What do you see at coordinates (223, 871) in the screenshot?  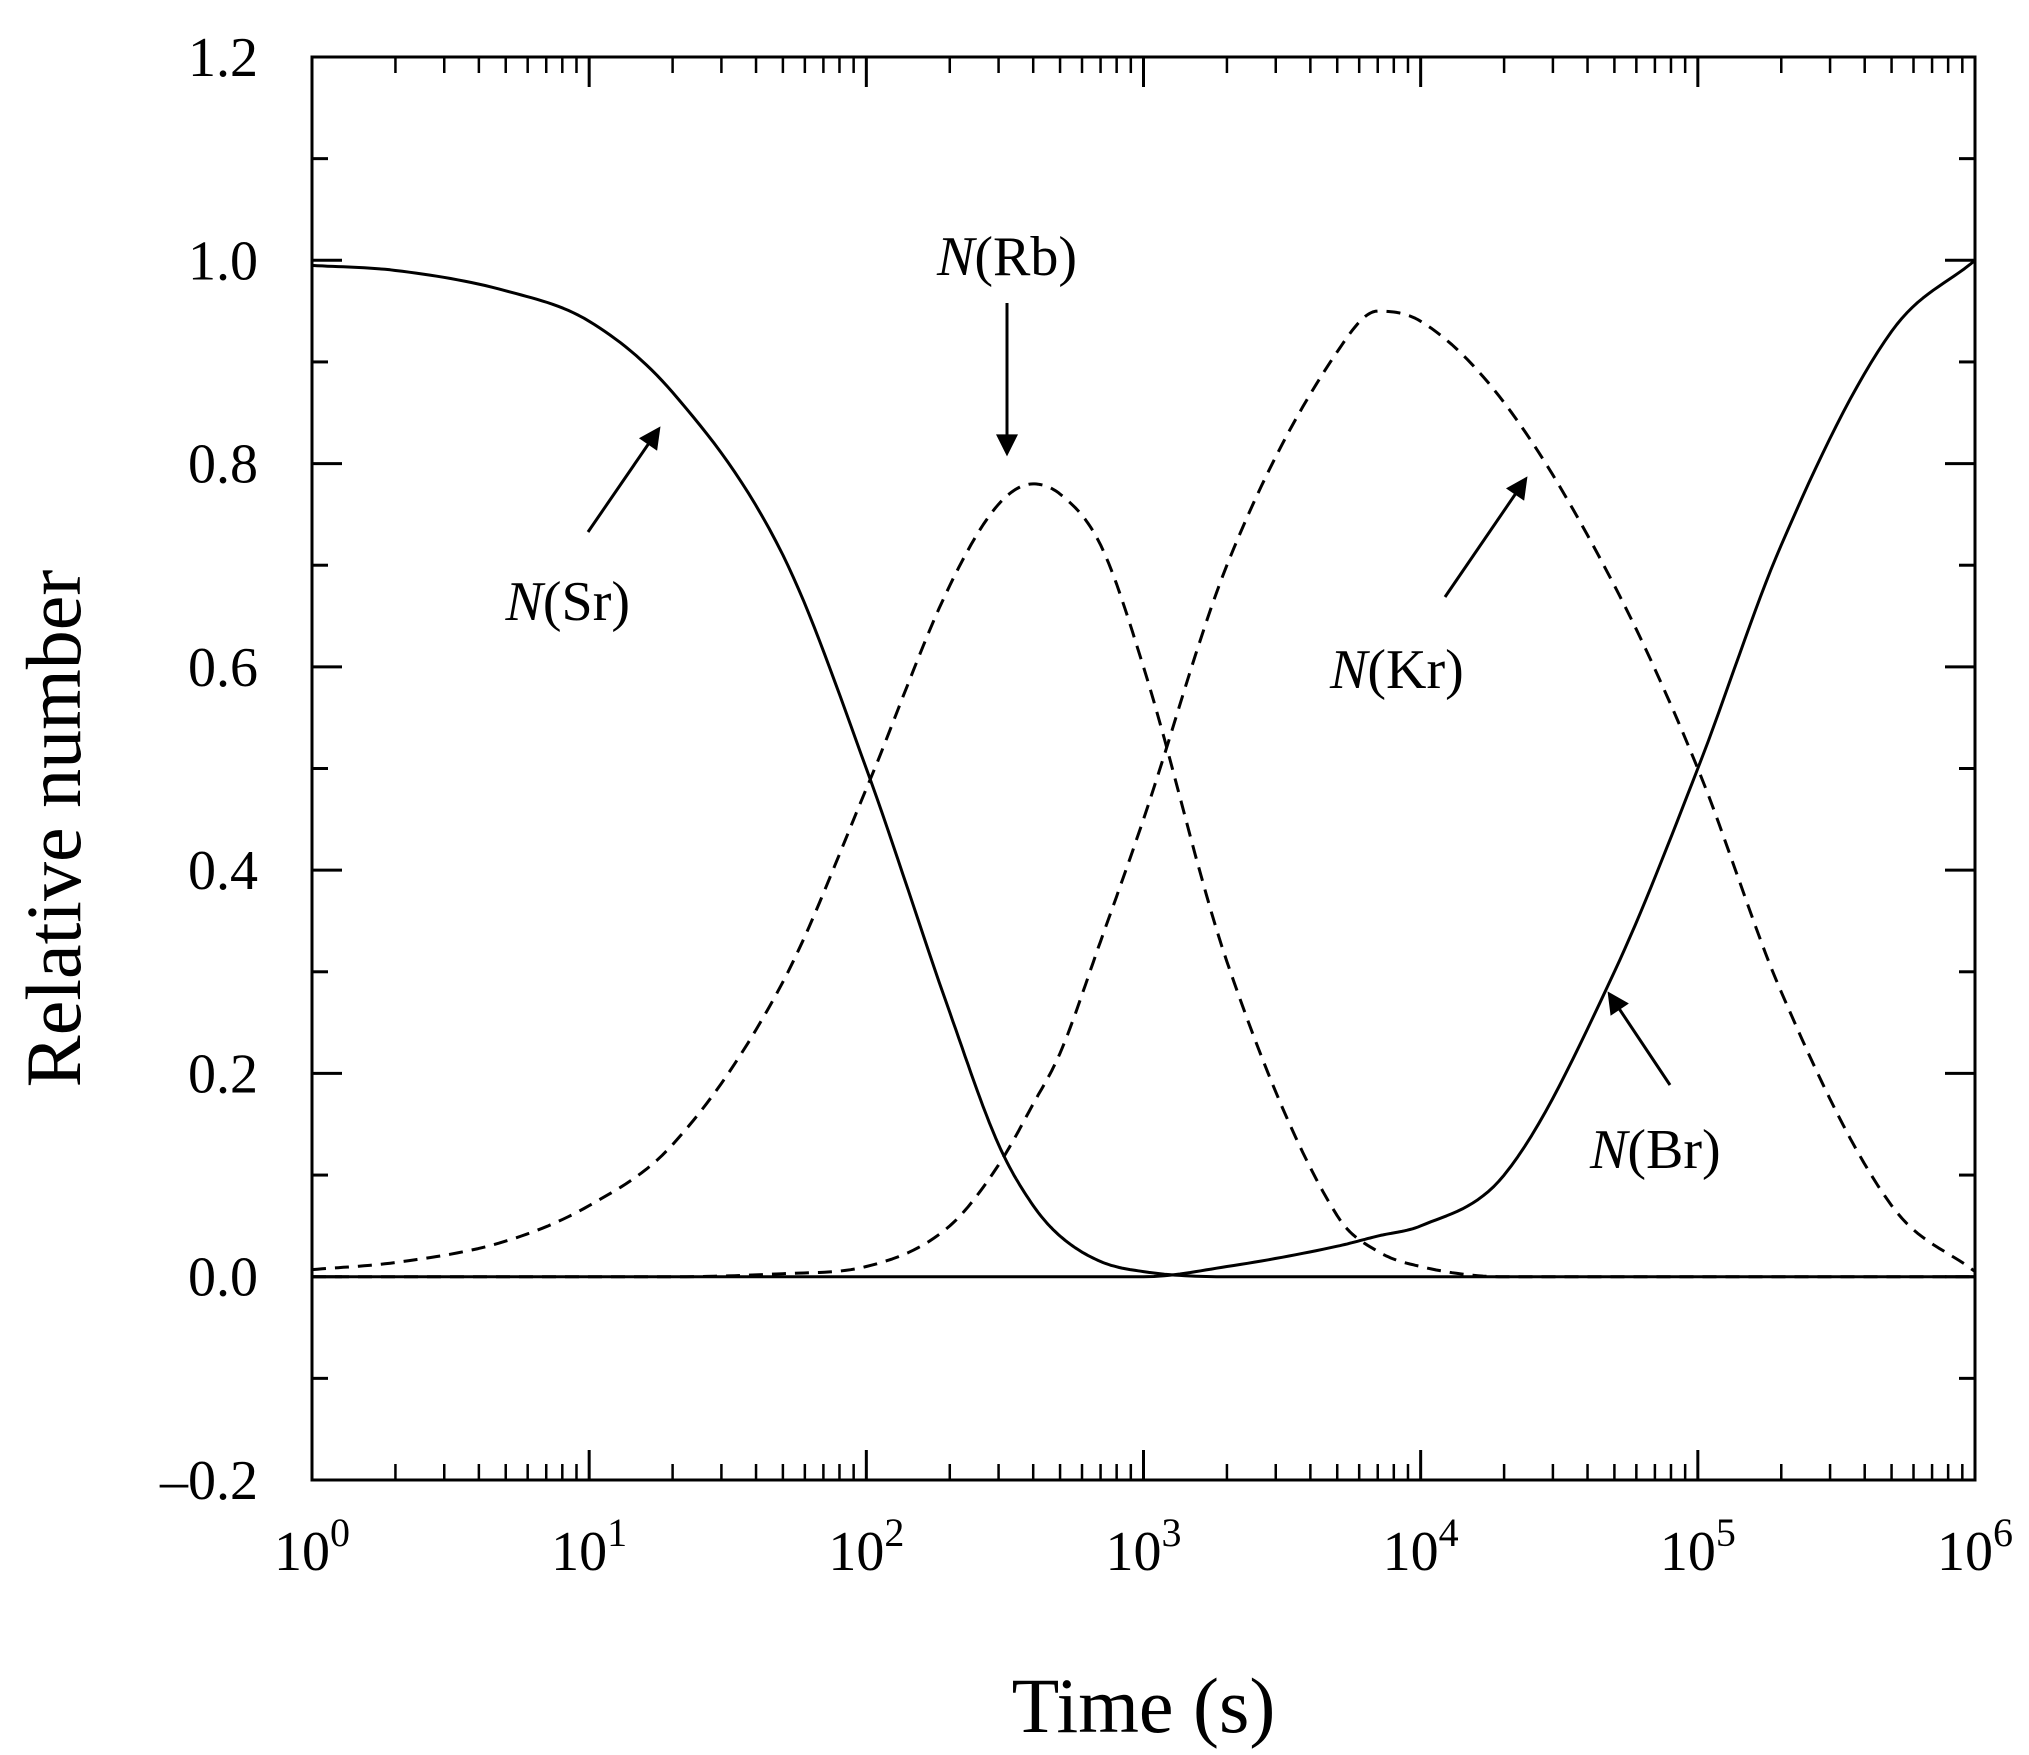 I see `y-tick-label: 0.4` at bounding box center [223, 871].